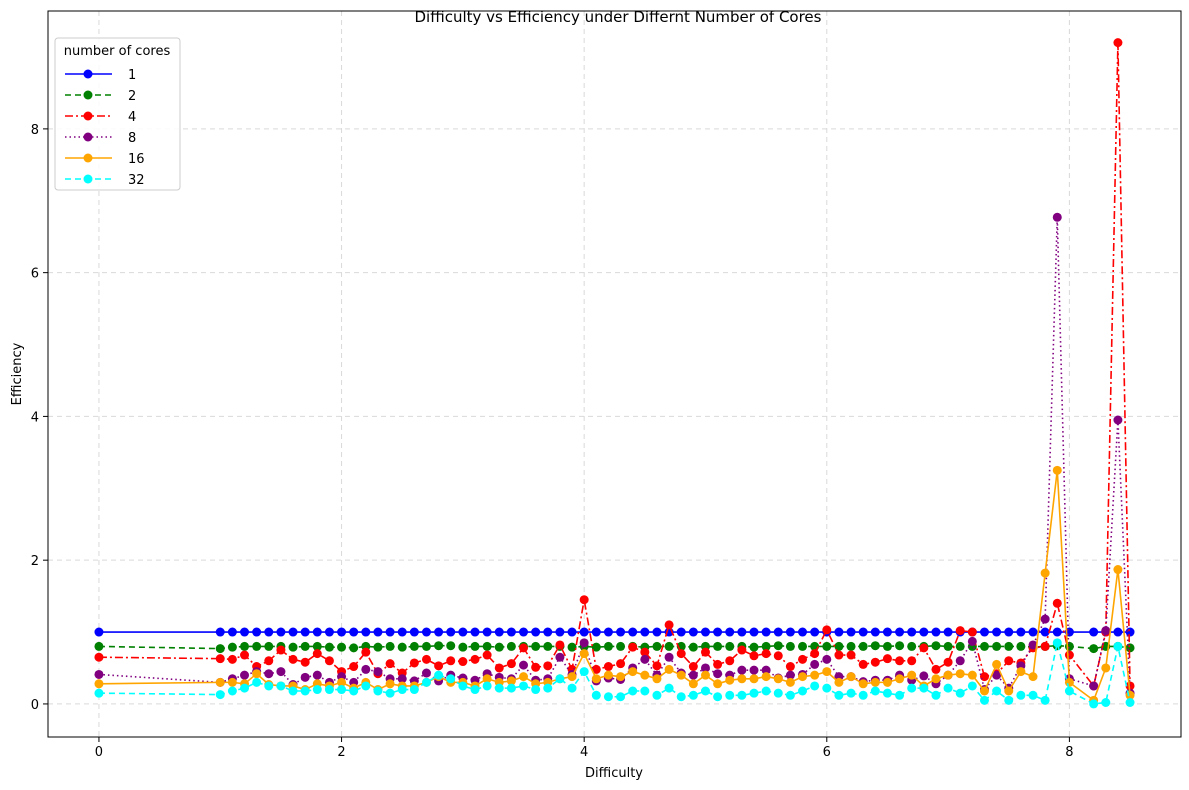 This screenshot has height=790, width=1189. I want to click on legend-label: 32, so click(136, 180).